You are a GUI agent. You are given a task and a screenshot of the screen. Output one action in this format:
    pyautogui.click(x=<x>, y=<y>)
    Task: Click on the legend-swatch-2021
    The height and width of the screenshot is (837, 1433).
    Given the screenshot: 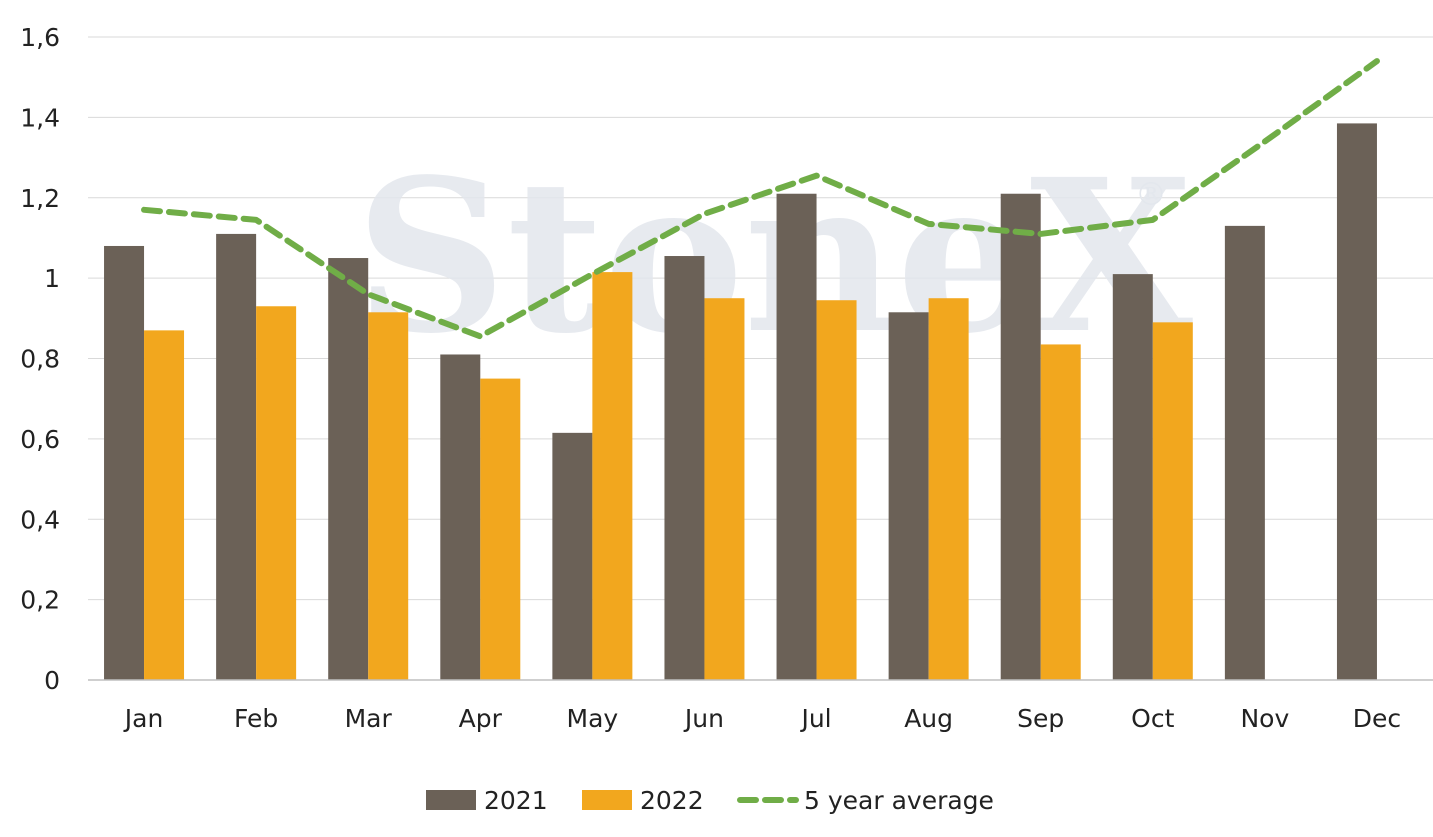 What is the action you would take?
    pyautogui.click(x=451, y=800)
    